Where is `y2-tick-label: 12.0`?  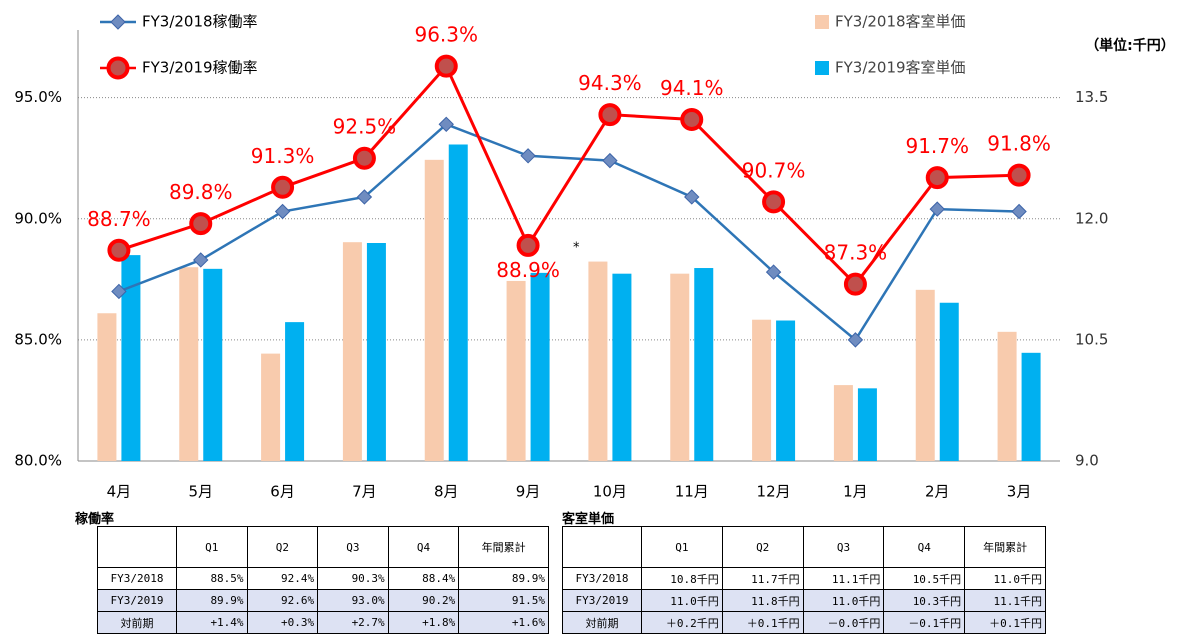 y2-tick-label: 12.0 is located at coordinates (1091, 218).